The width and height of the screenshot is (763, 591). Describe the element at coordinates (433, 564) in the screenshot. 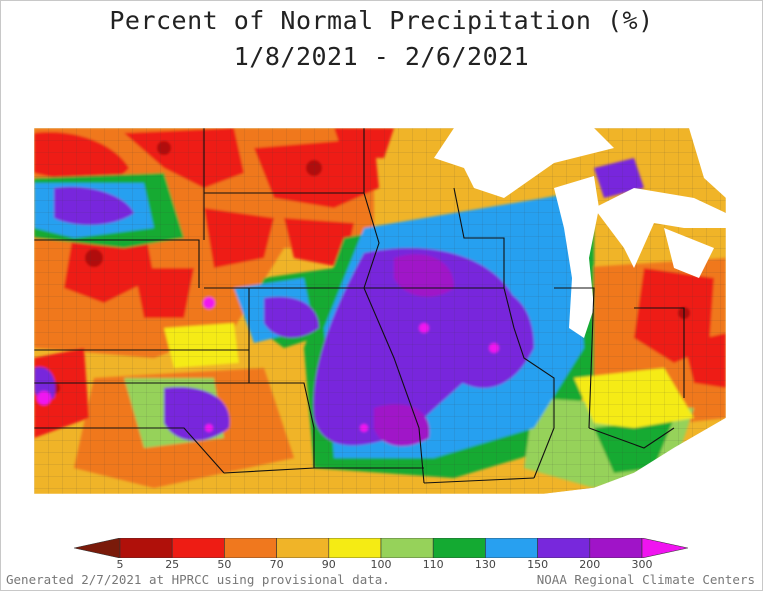

I see `legend-tick-label: 110` at that location.